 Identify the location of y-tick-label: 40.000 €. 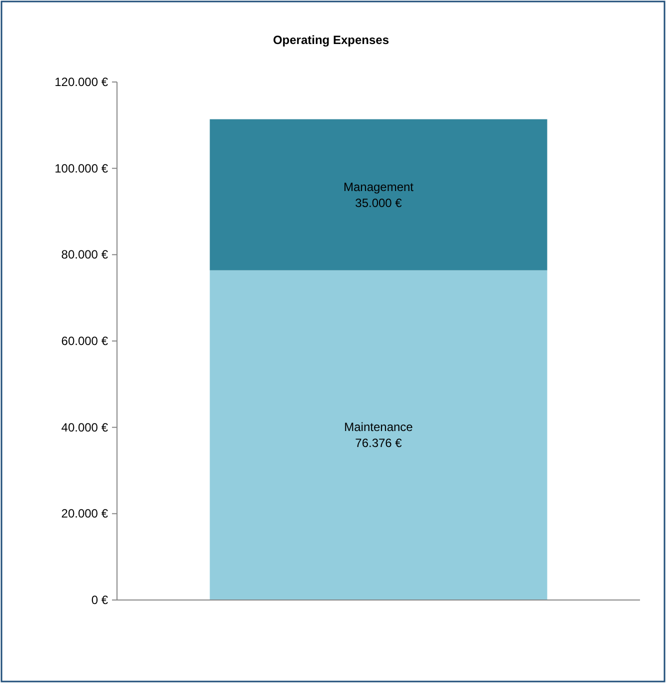
(84, 427).